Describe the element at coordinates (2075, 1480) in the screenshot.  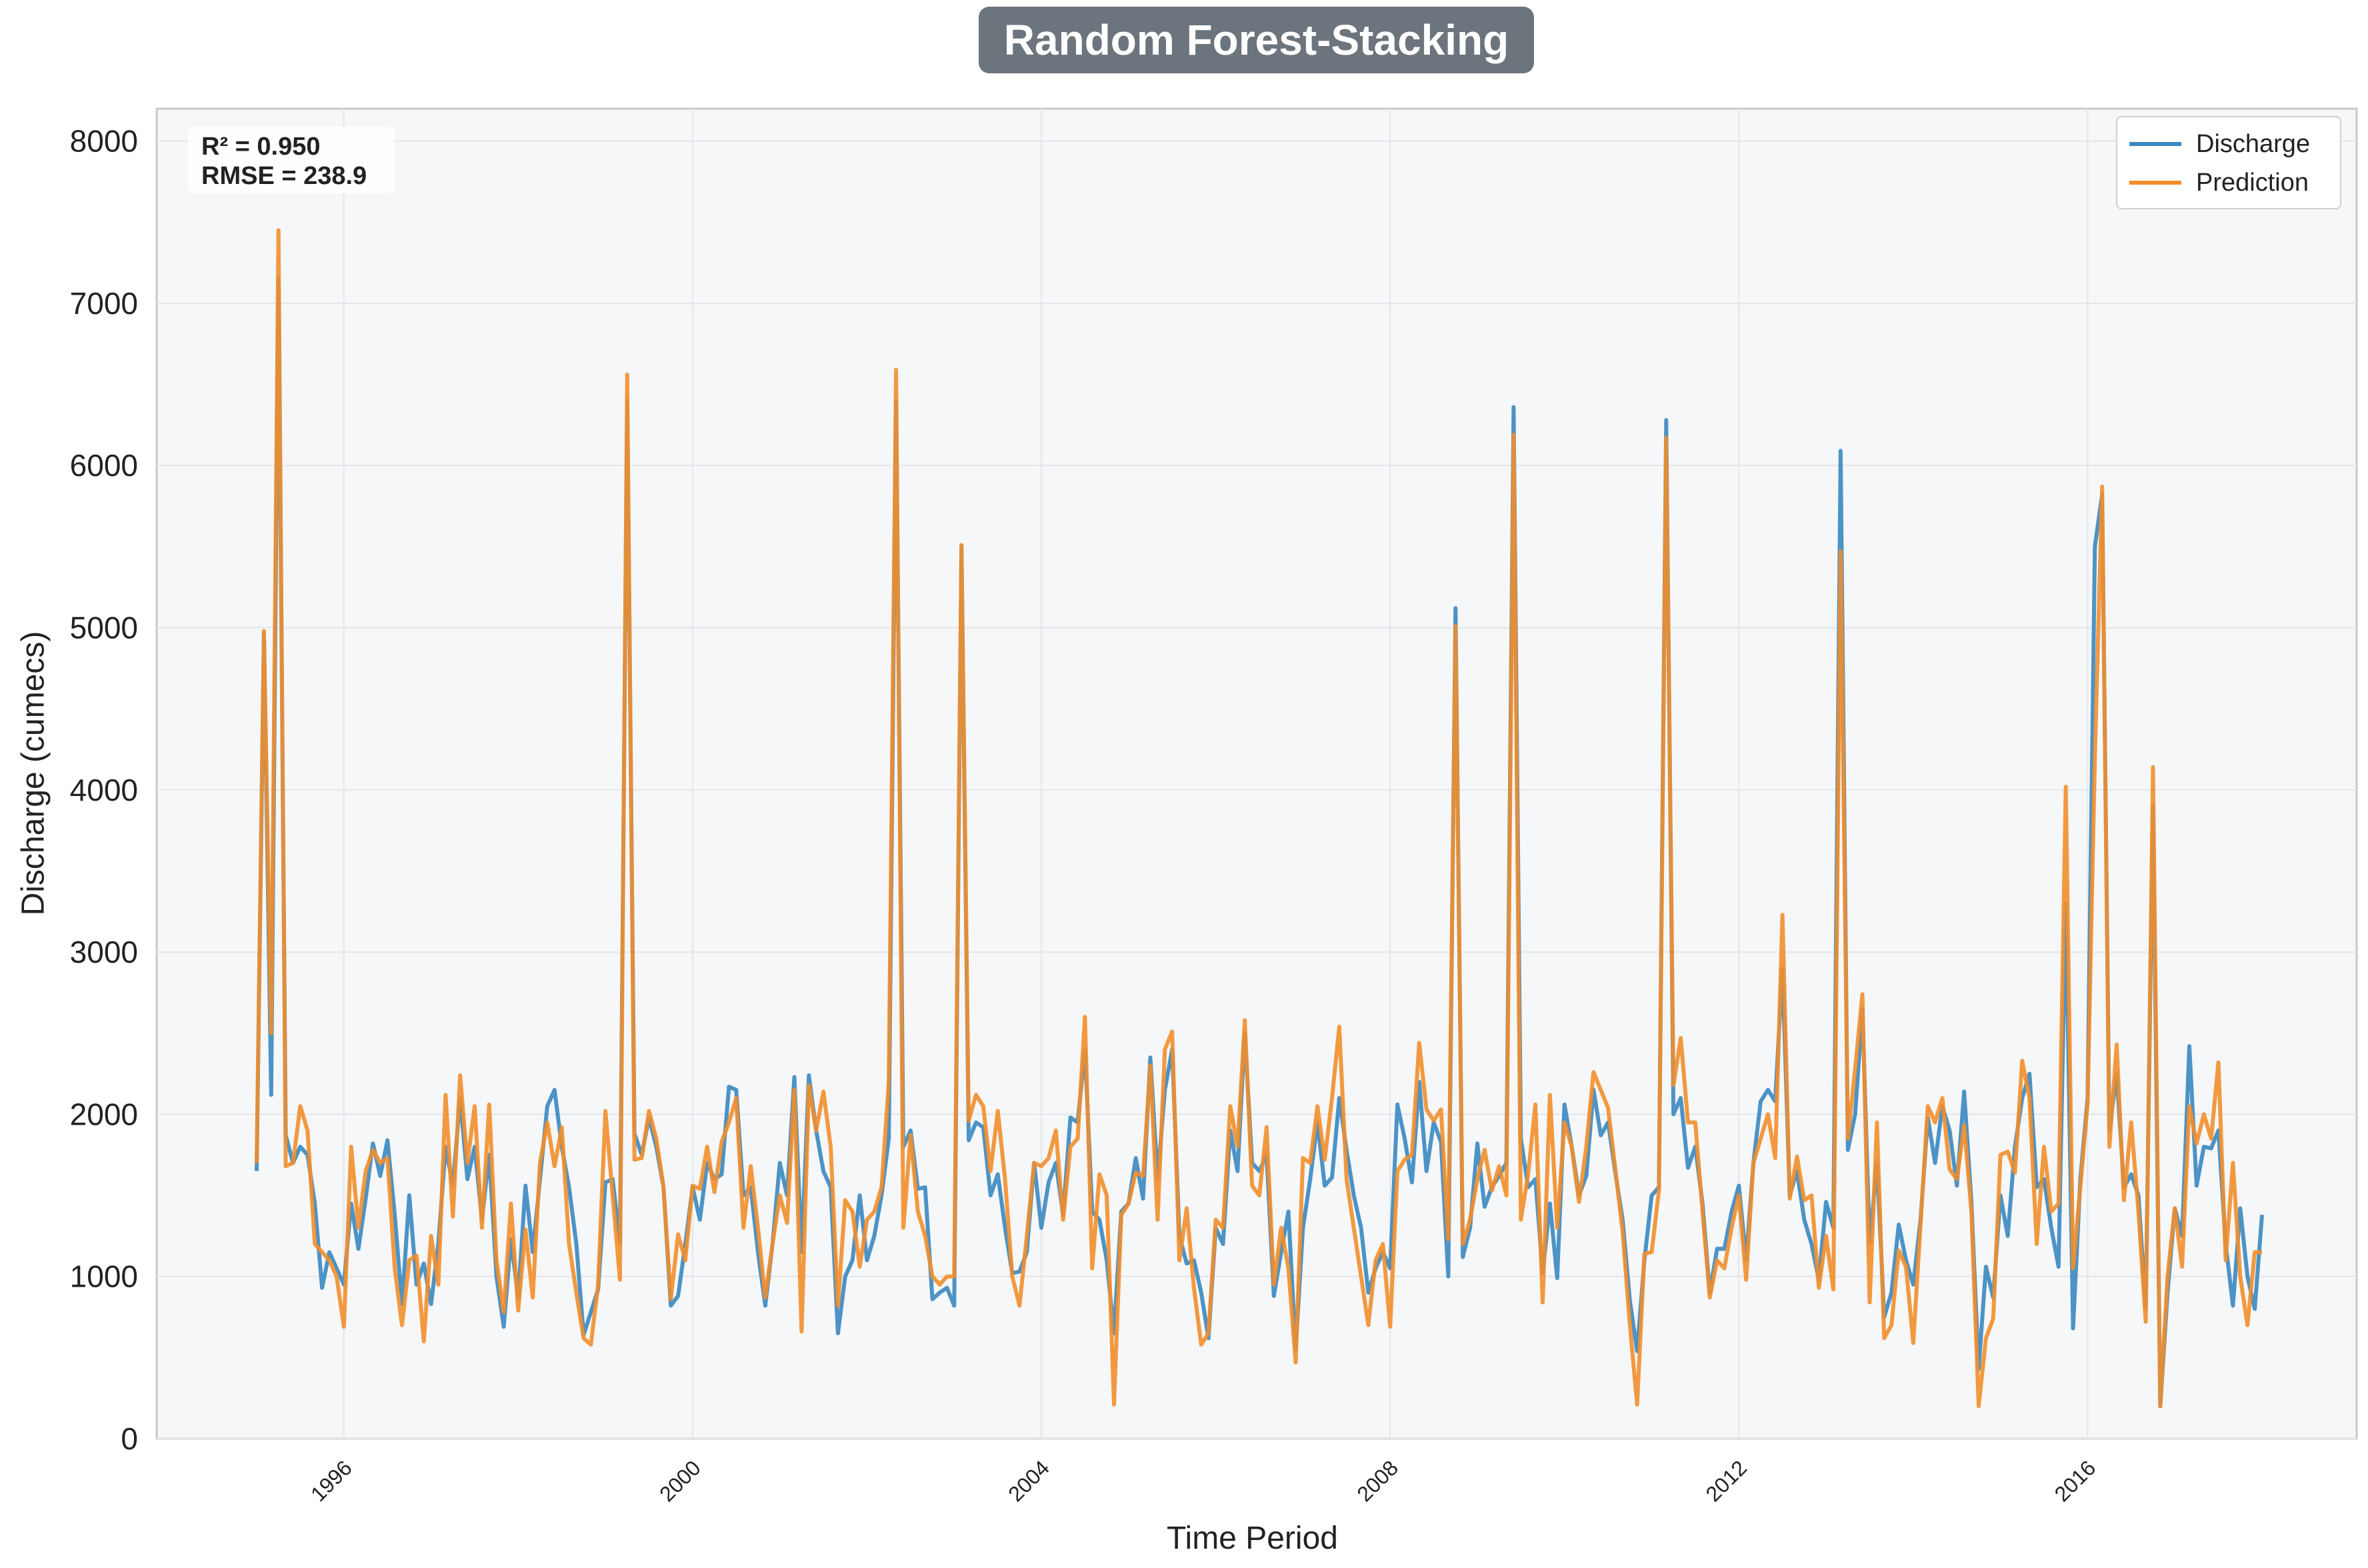
I see `x-tick-label: 2016` at that location.